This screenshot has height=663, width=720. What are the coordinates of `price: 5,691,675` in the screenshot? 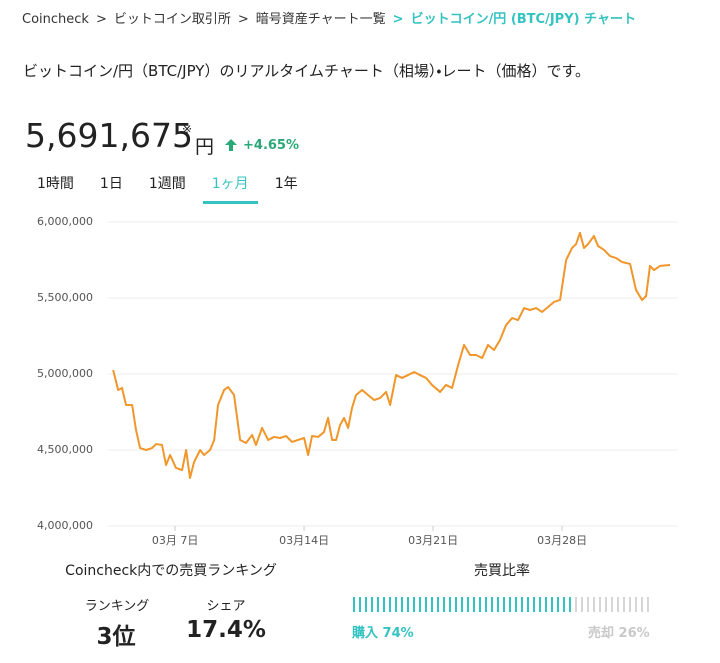 It's located at (109, 135).